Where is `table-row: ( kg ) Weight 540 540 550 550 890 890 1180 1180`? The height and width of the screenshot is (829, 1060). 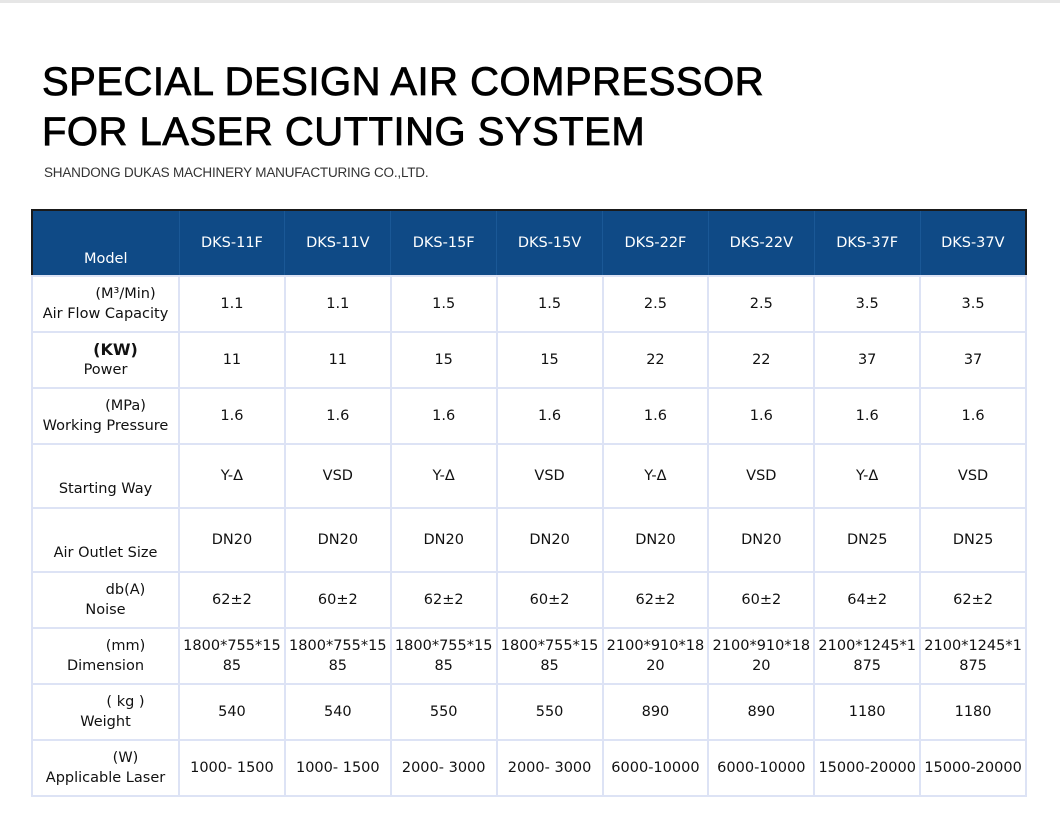
table-row: ( kg ) Weight 540 540 550 550 890 890 1180 1180 is located at coordinates (529, 712).